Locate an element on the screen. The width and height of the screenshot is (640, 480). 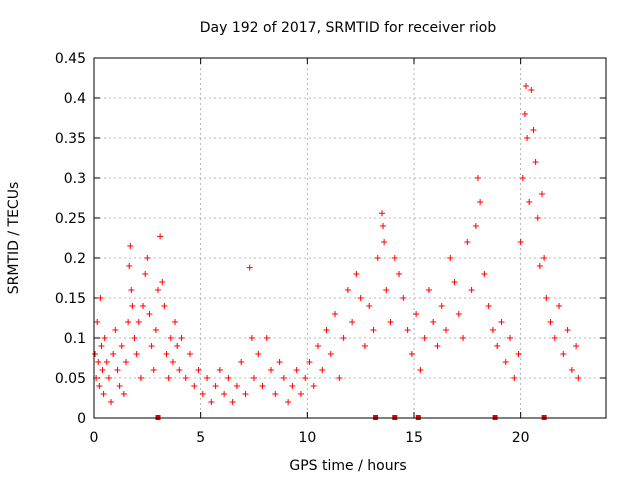
x-tick-label: 15 is located at coordinates (414, 438).